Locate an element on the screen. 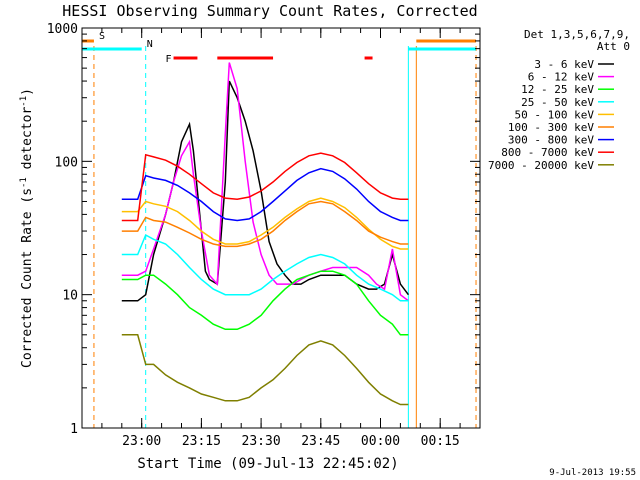 This screenshot has width=640, height=480. y-label-exponent-1: -1 is located at coordinates (24, 182).